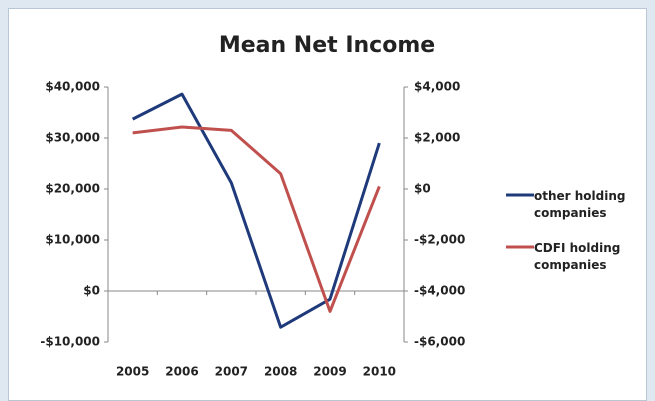 Image resolution: width=655 pixels, height=401 pixels. What do you see at coordinates (580, 204) in the screenshot?
I see `legend-label: other holding companies` at bounding box center [580, 204].